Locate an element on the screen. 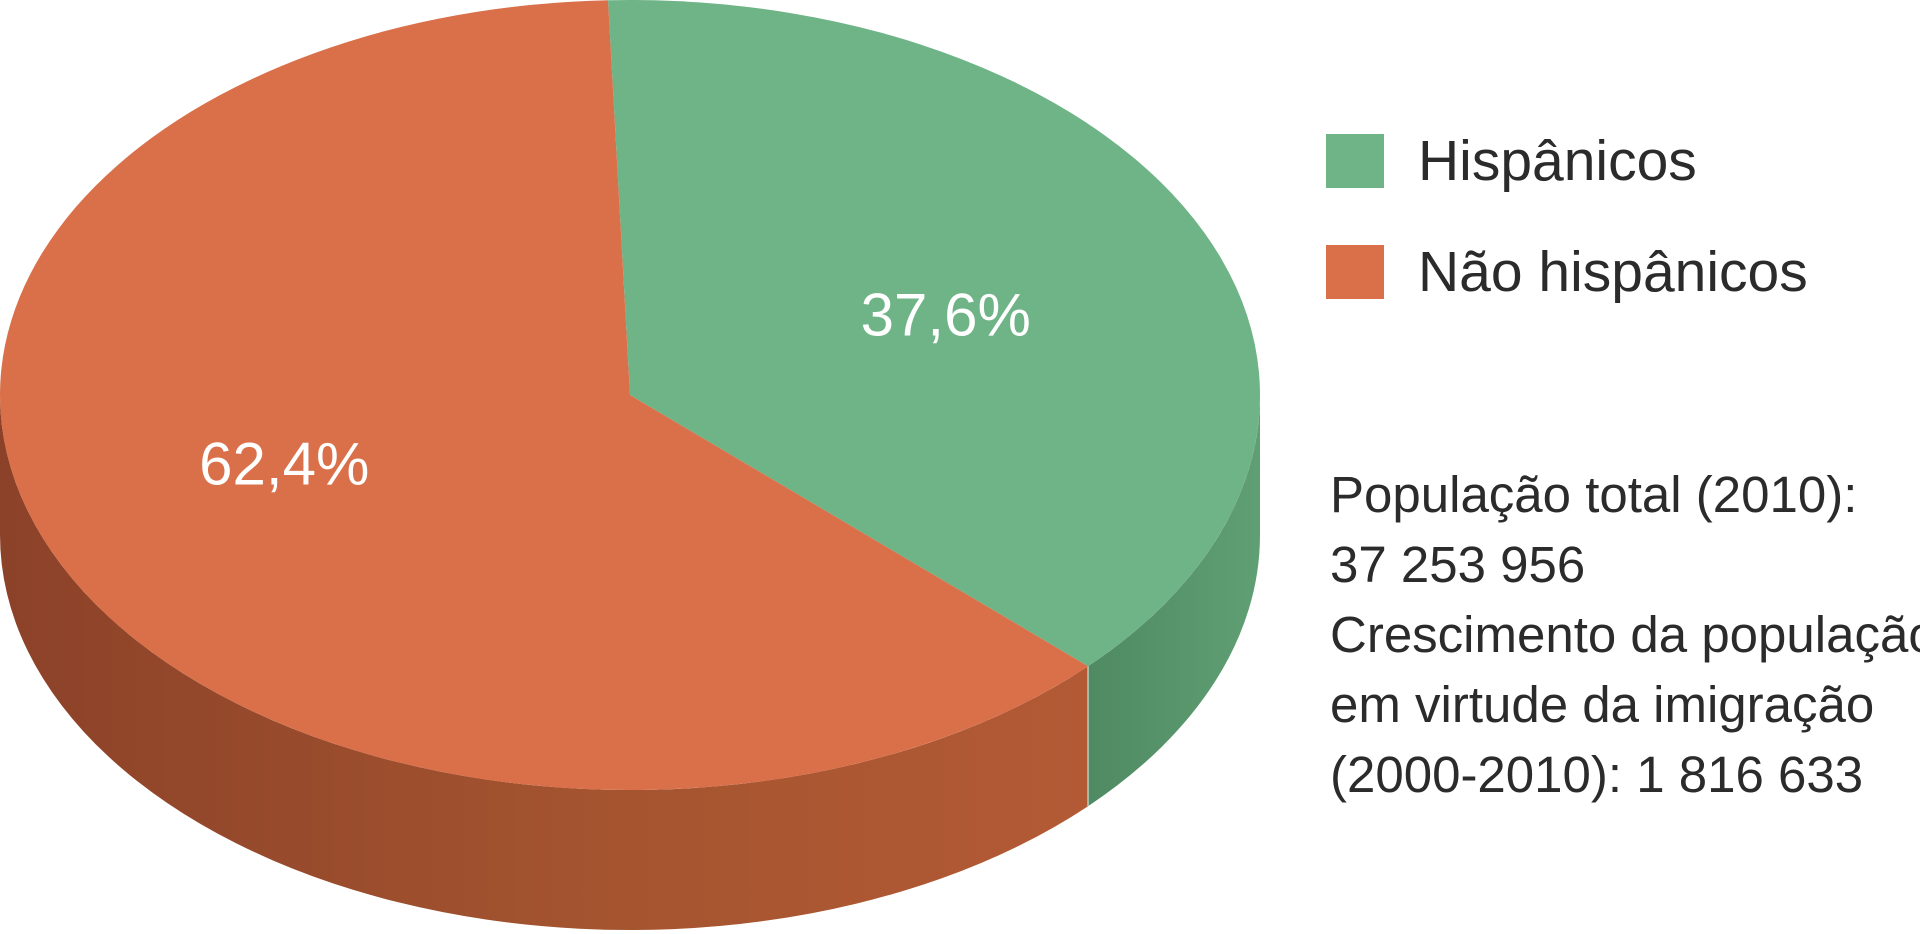 Image resolution: width=1920 pixels, height=934 pixels. info-line-growth-label-1: Crescimento da população is located at coordinates (1625, 634).